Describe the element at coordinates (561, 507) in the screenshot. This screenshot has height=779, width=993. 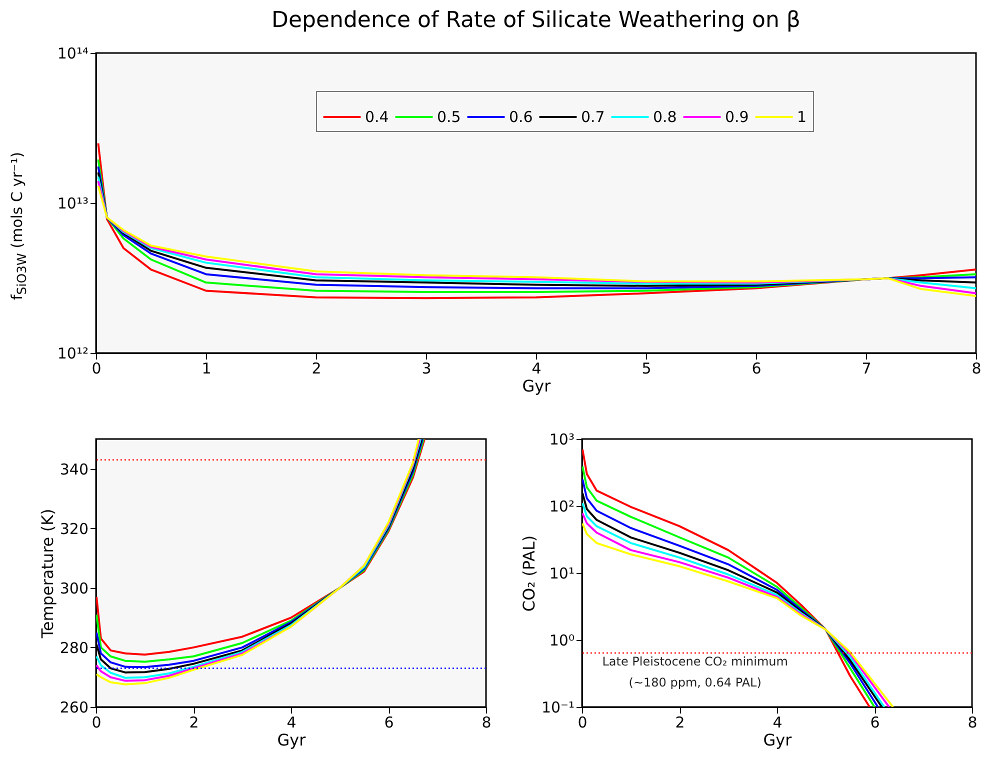
I see `y-tick-label: 10²` at that location.